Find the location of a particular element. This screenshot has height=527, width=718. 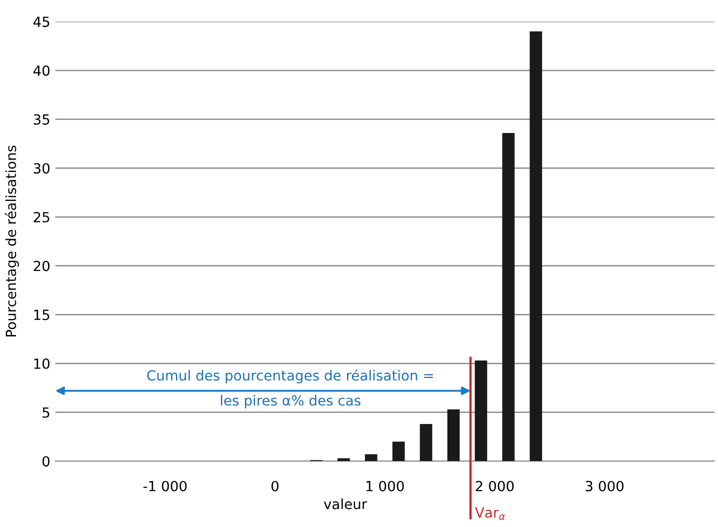

y-tick-label: 30 is located at coordinates (42, 168).